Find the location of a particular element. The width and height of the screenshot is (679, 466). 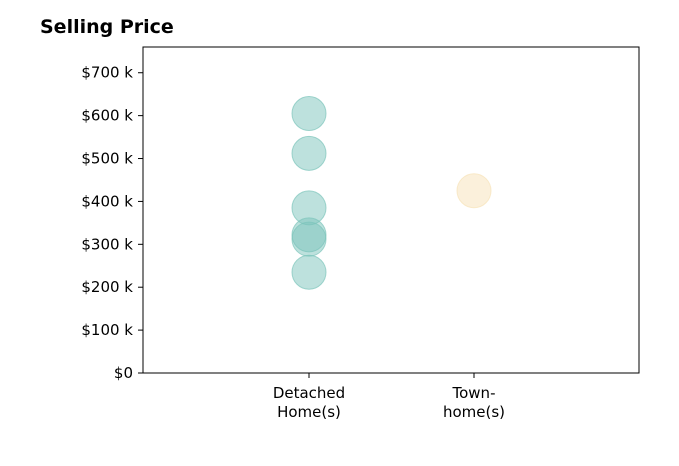

y-tick-label: $300 k is located at coordinates (107, 244).